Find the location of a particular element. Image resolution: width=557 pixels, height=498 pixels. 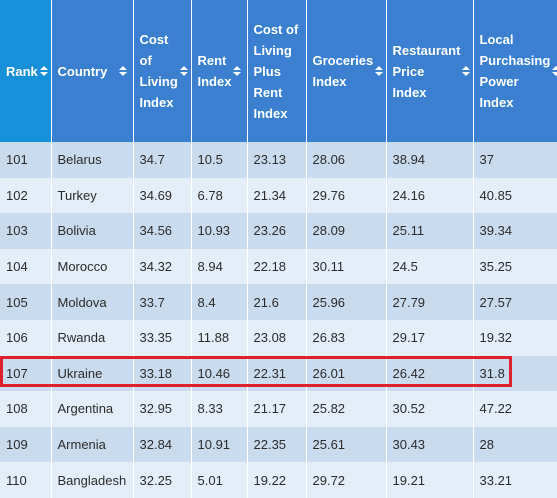

cost-plus-rent-cell: 23.26 is located at coordinates (277, 231).